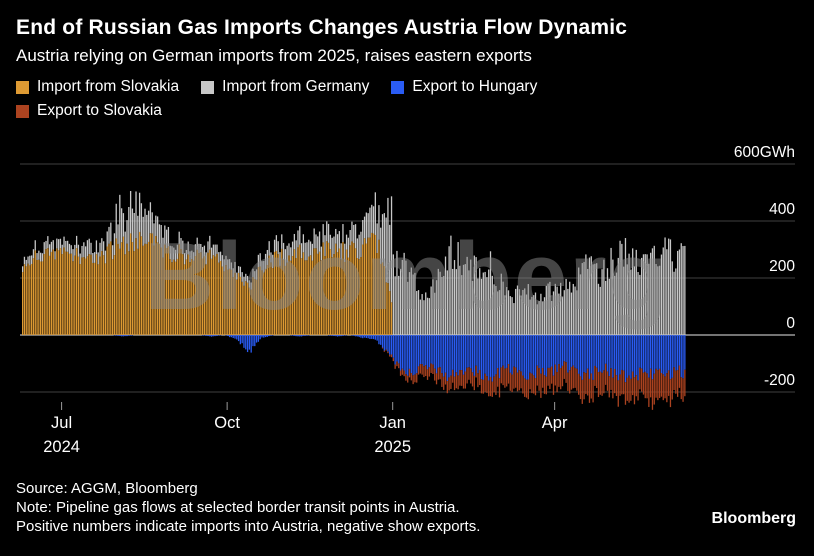 The width and height of the screenshot is (814, 556). I want to click on svg-text: Apr, so click(555, 423).